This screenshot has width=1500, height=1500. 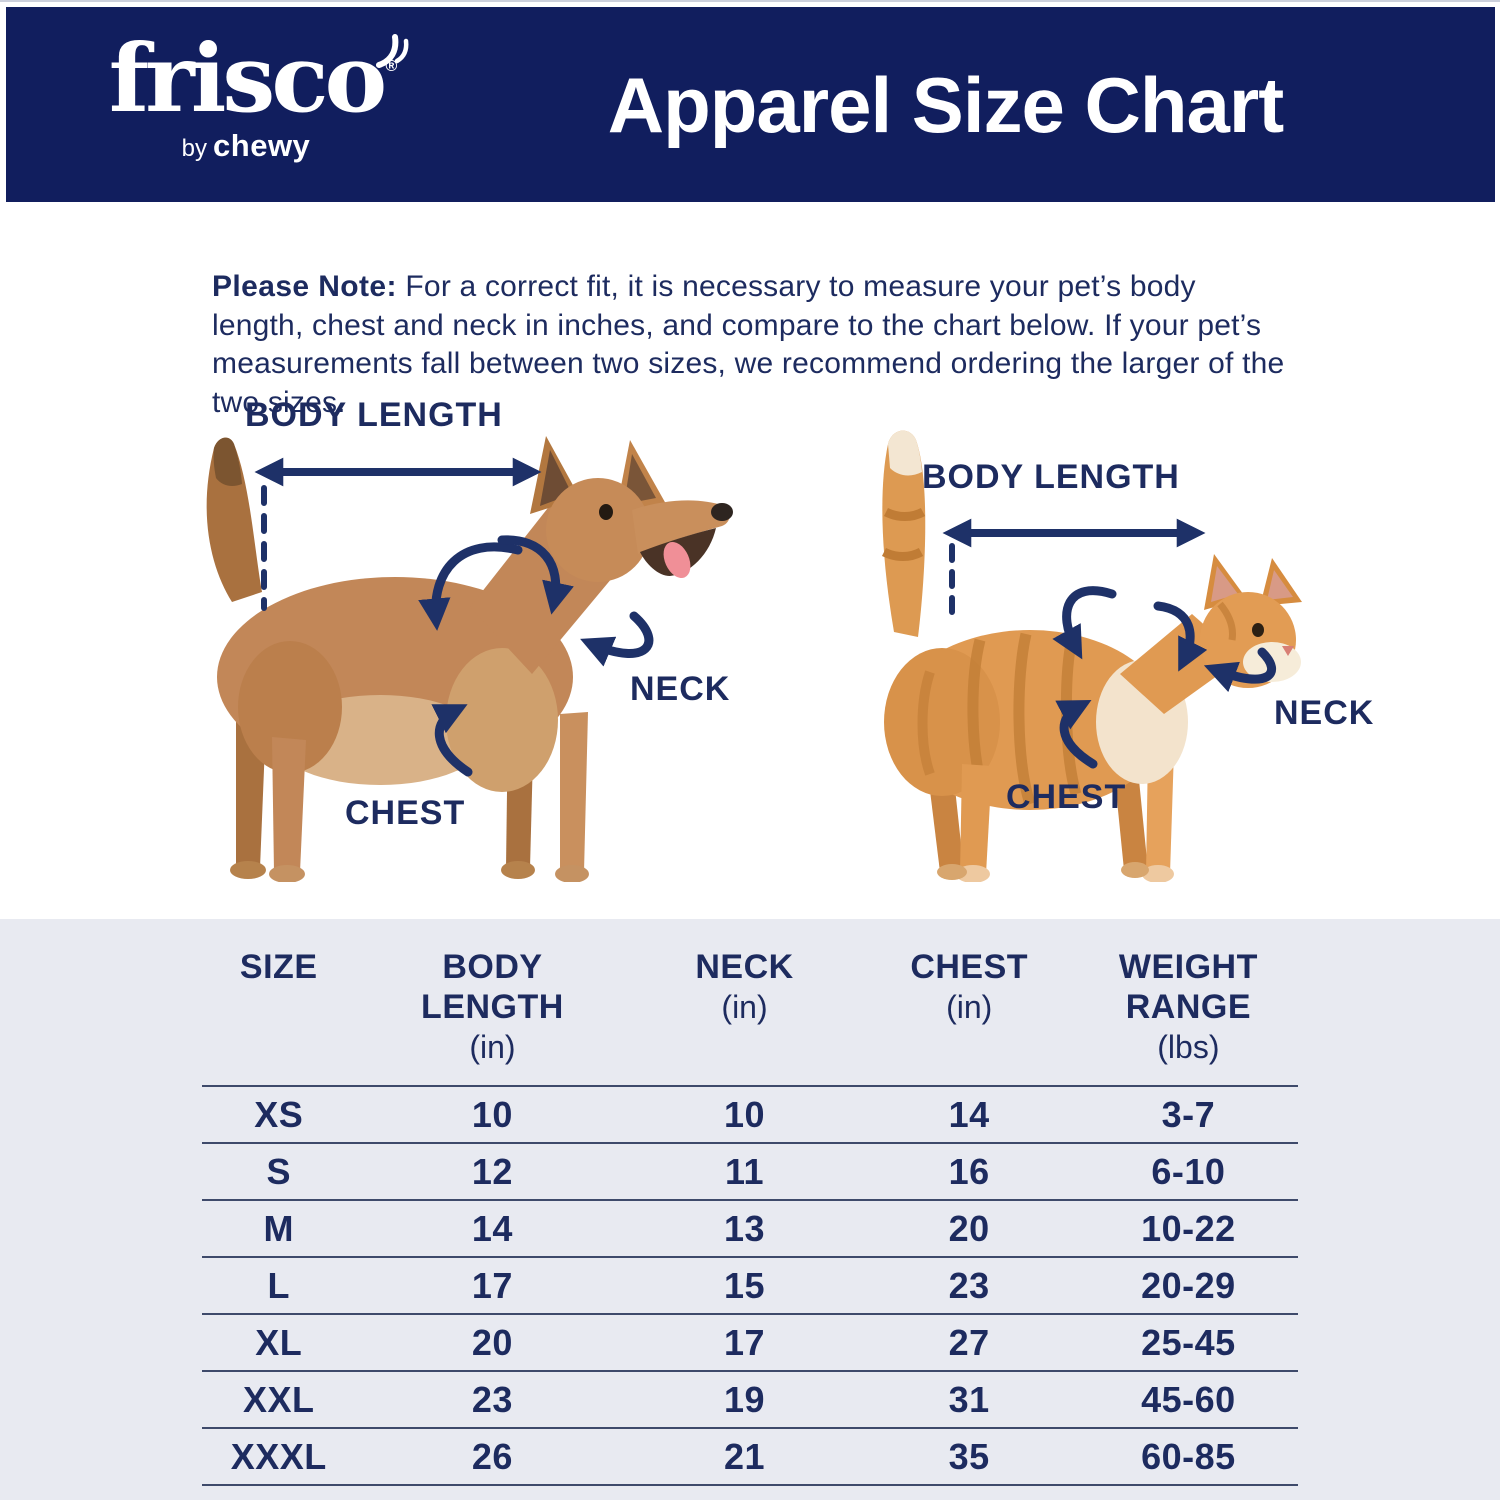 What do you see at coordinates (391, 66) in the screenshot?
I see `registered-mark: ®` at bounding box center [391, 66].